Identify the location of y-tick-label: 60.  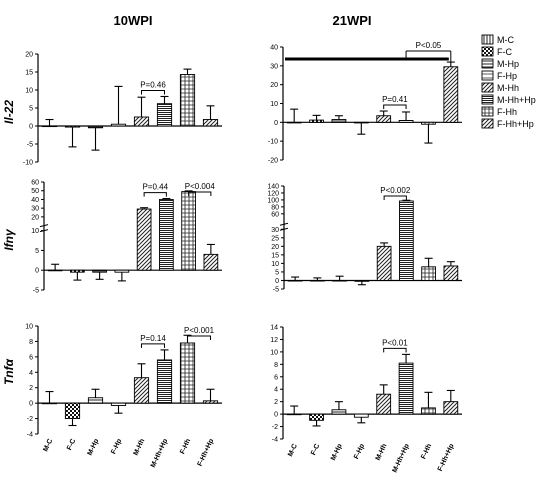
(275, 214).